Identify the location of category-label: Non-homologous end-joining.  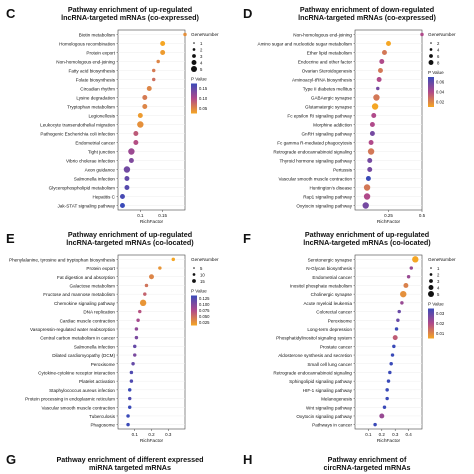
(85, 62).